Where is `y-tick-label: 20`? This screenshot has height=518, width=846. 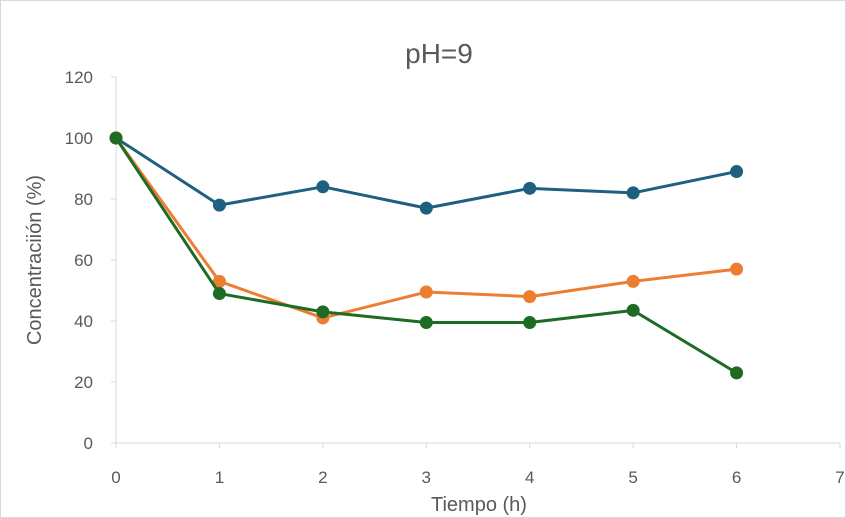 y-tick-label: 20 is located at coordinates (83, 382).